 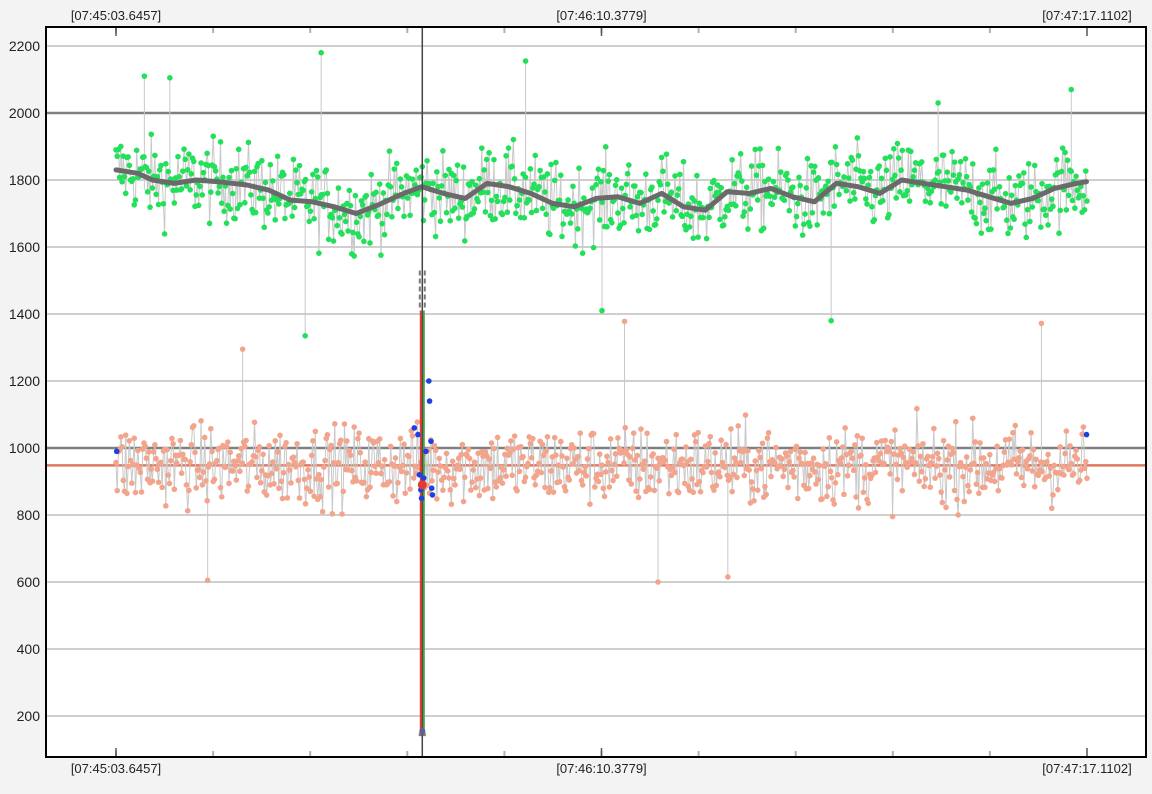 What do you see at coordinates (29, 515) in the screenshot?
I see `y-tick-label: 800` at bounding box center [29, 515].